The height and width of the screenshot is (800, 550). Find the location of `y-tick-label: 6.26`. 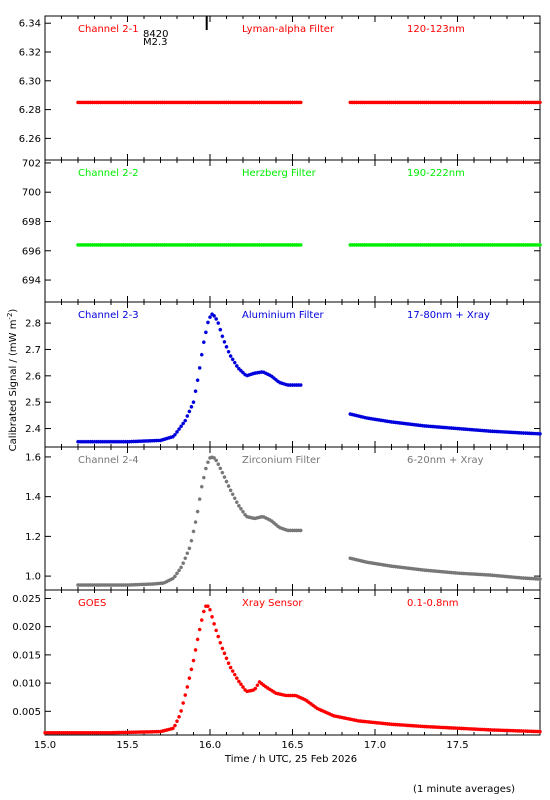

y-tick-label: 6.26 is located at coordinates (30, 139).